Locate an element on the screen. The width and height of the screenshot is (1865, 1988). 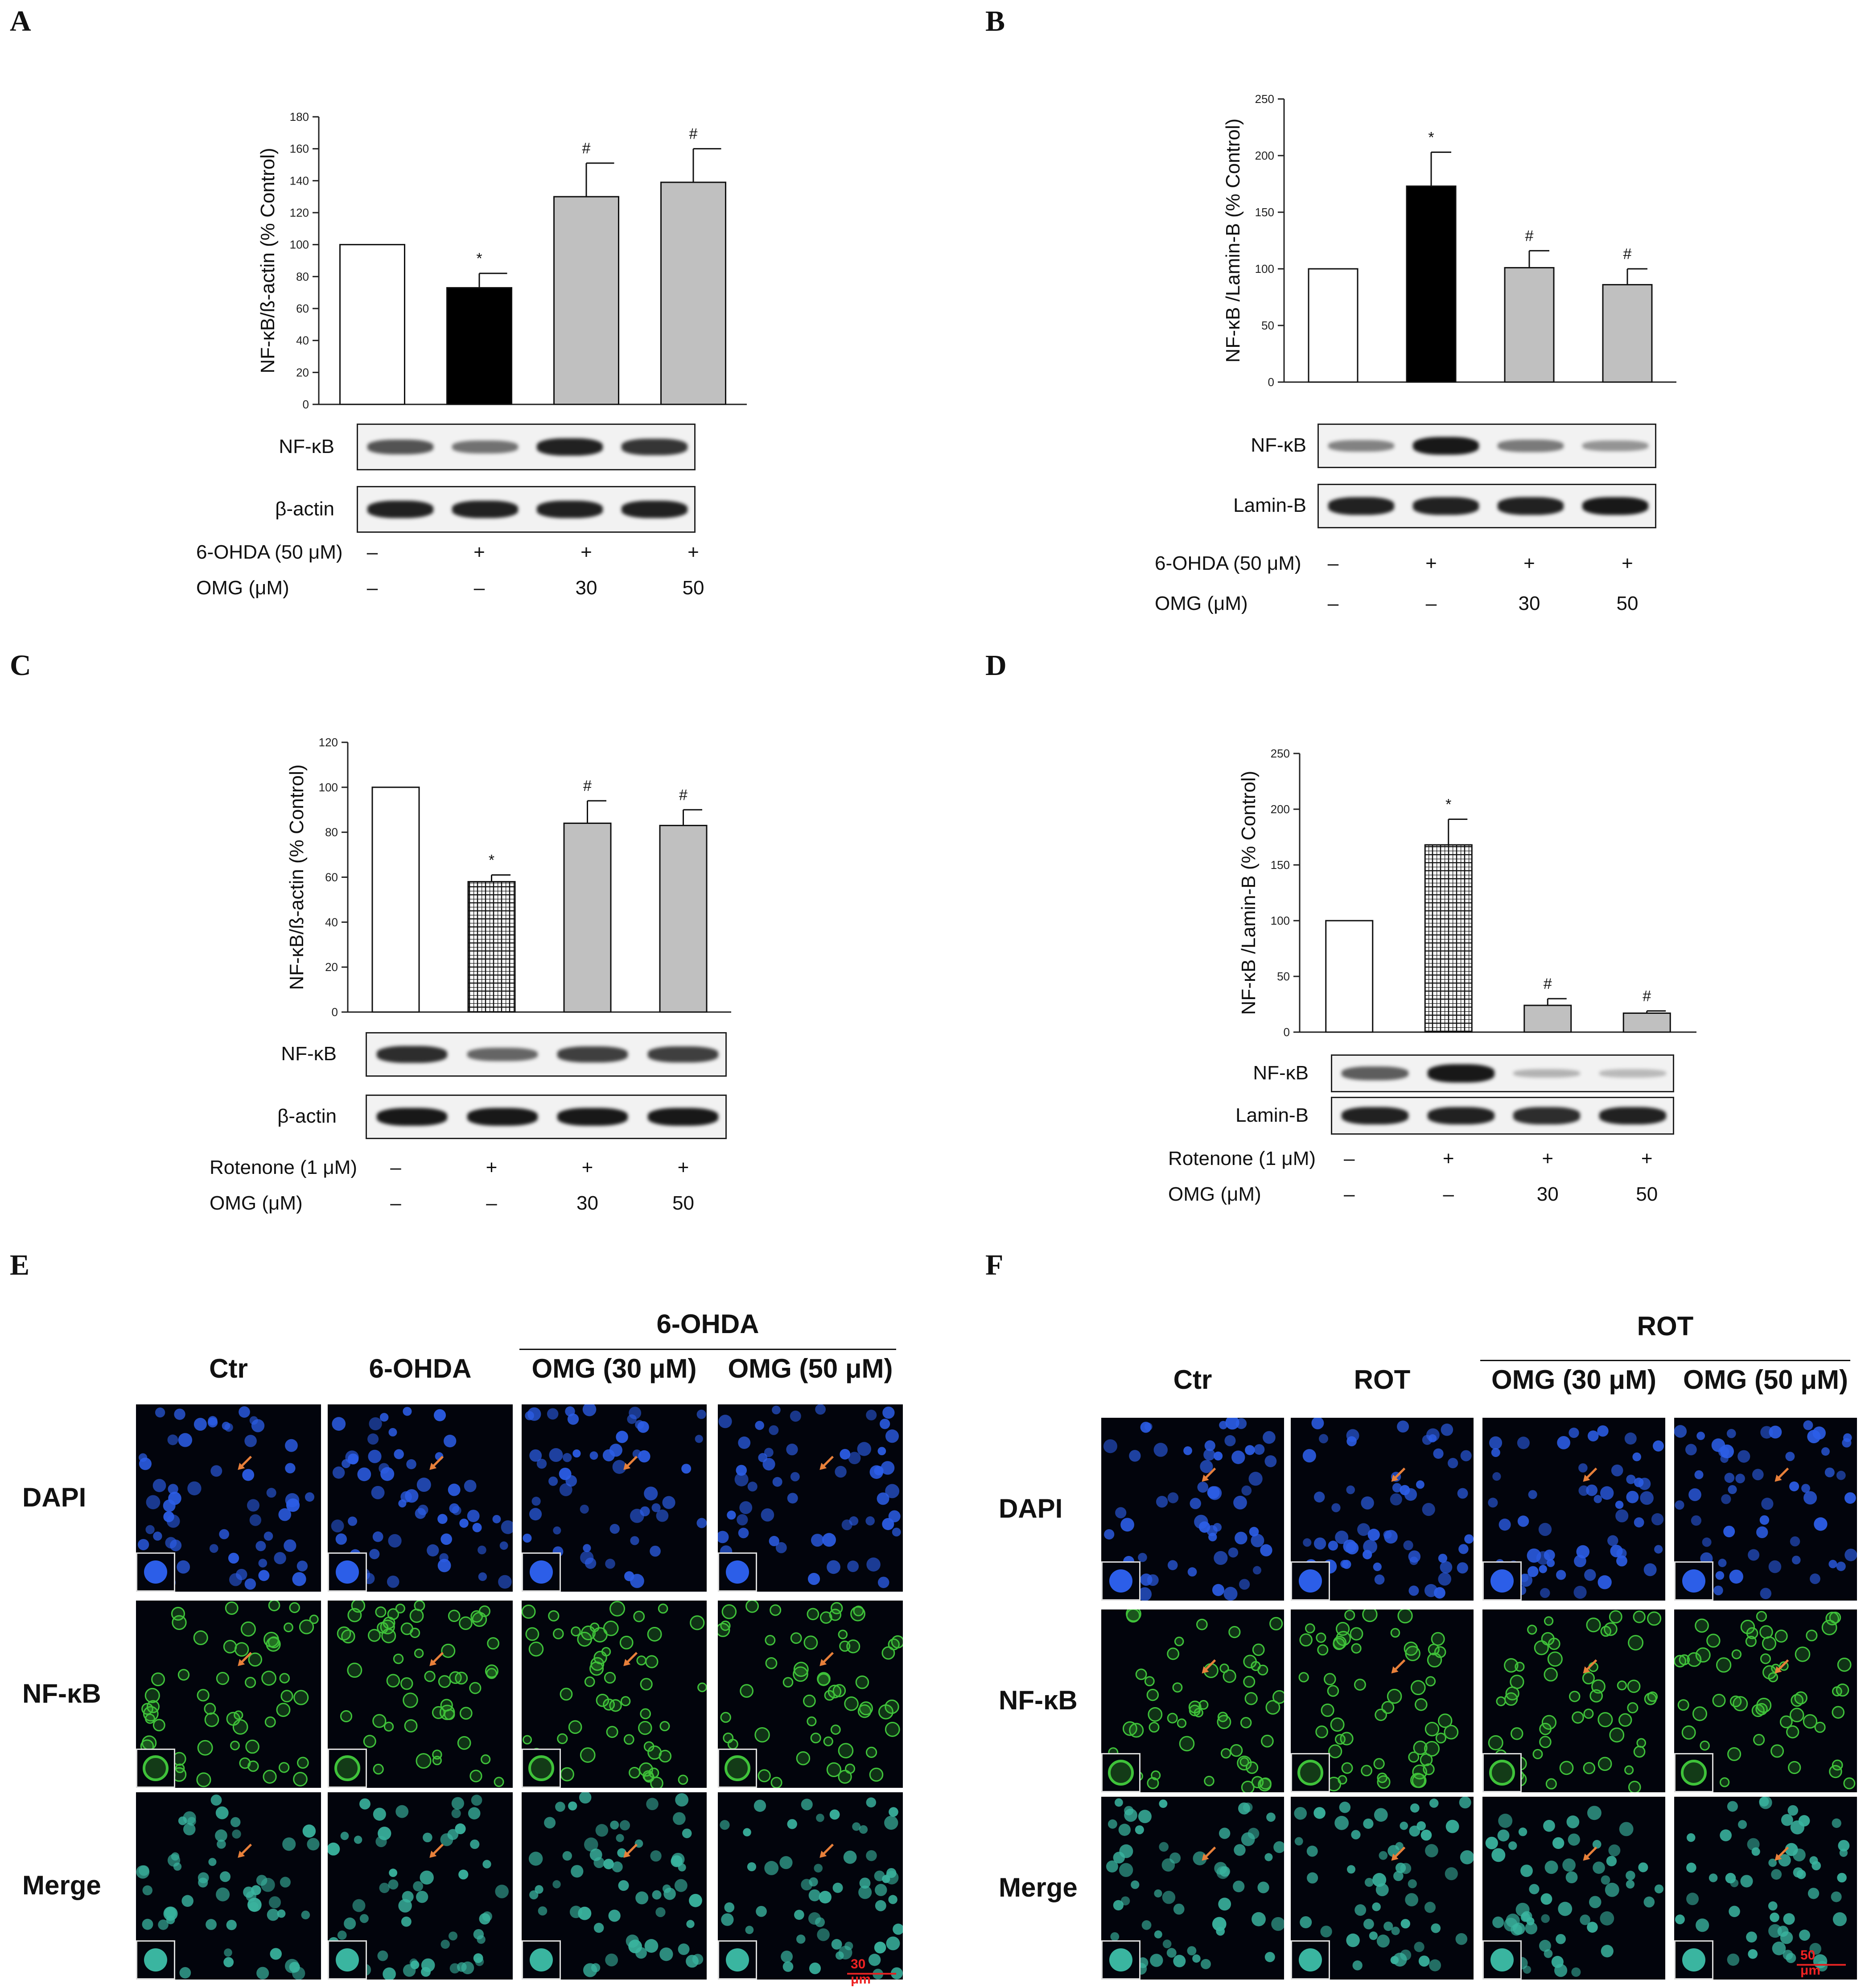
micrograph-dapi is located at coordinates (615, 1498).